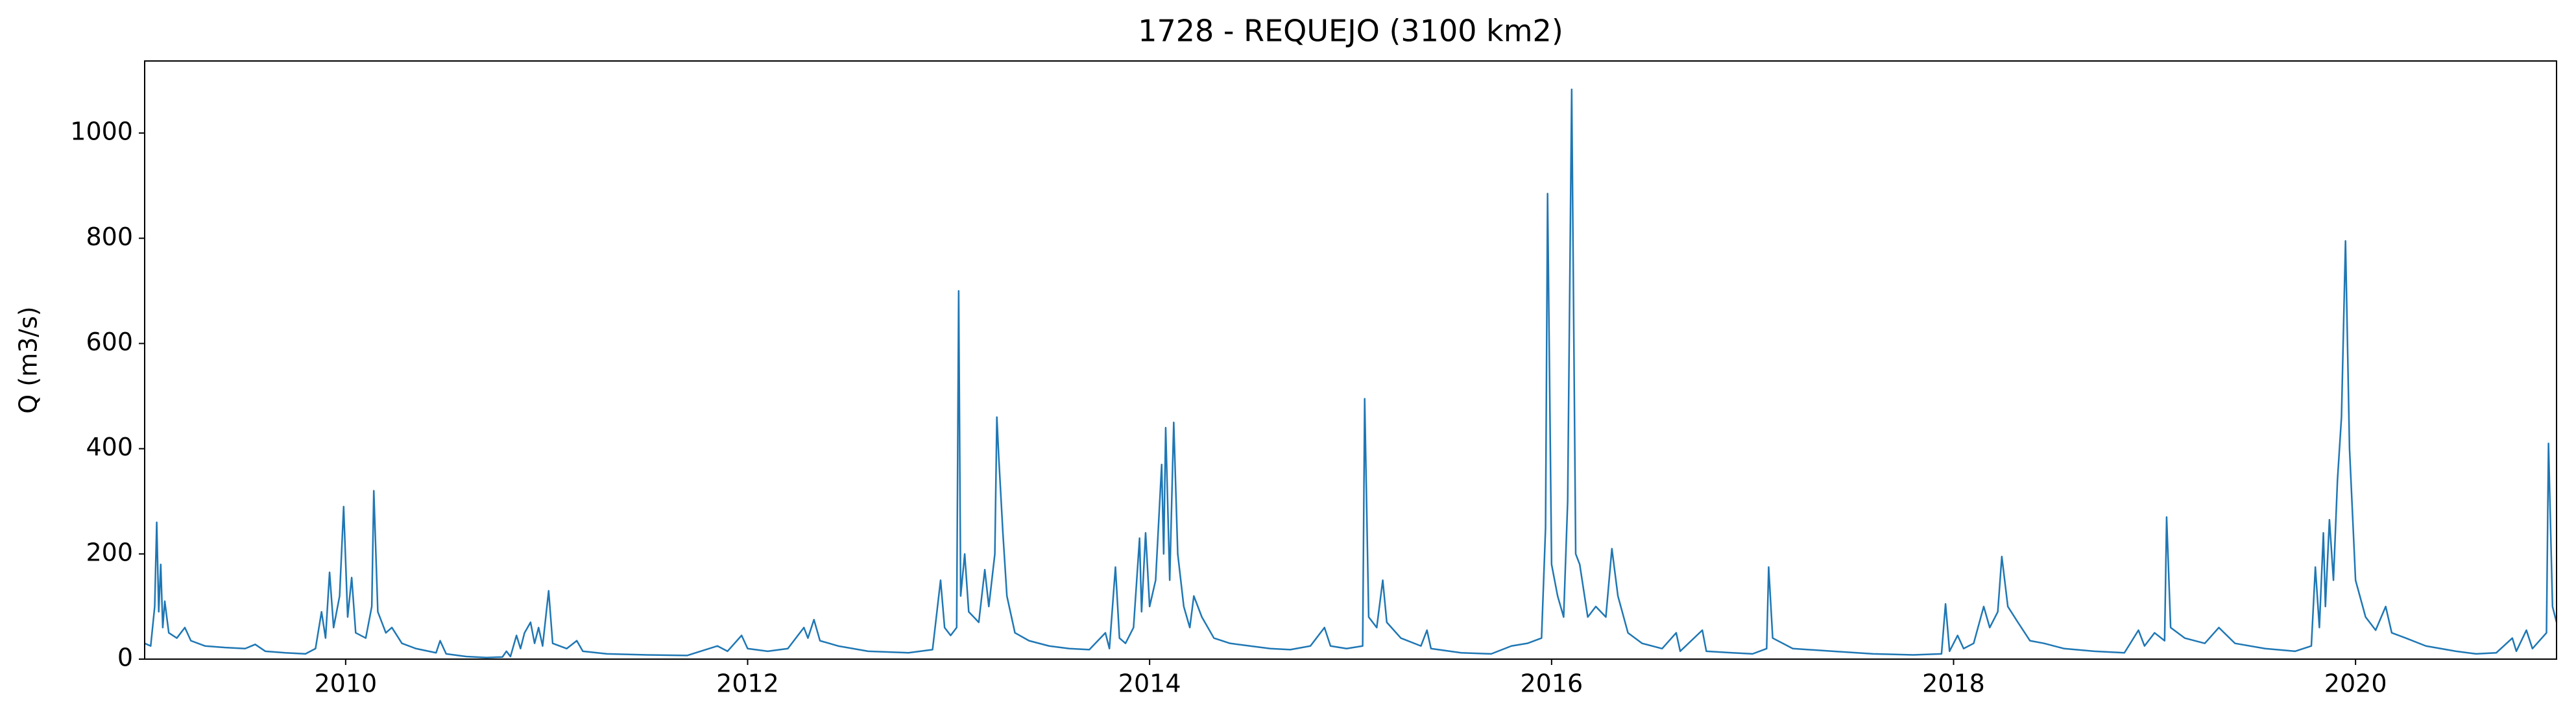 The width and height of the screenshot is (2576, 724). I want to click on y-tick-label: 200, so click(109, 552).